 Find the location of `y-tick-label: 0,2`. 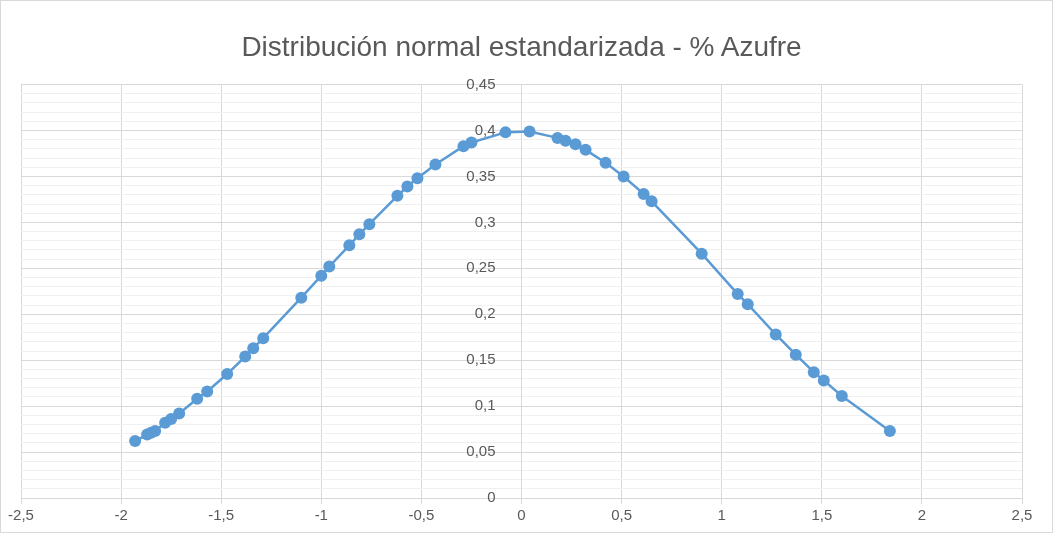

y-tick-label: 0,2 is located at coordinates (485, 313).